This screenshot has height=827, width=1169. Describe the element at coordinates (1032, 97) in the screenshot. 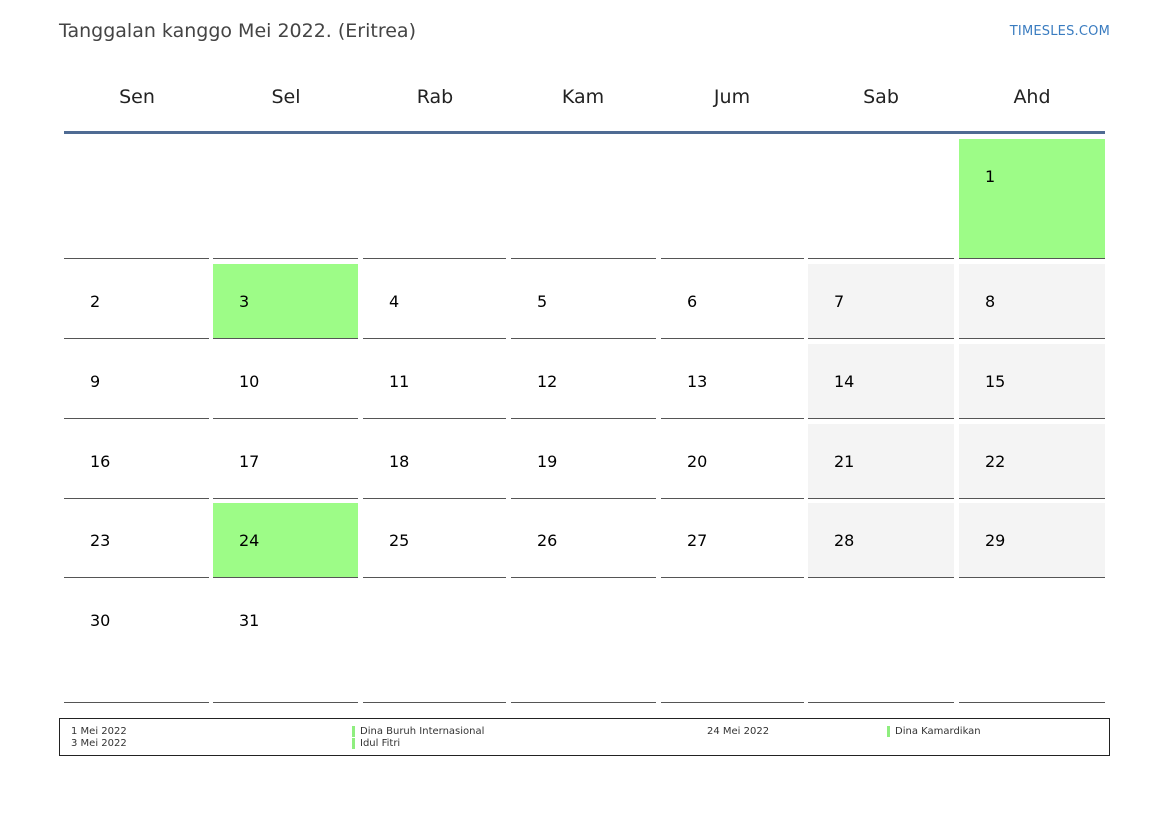

I see `weekday-sun: Ahd` at that location.